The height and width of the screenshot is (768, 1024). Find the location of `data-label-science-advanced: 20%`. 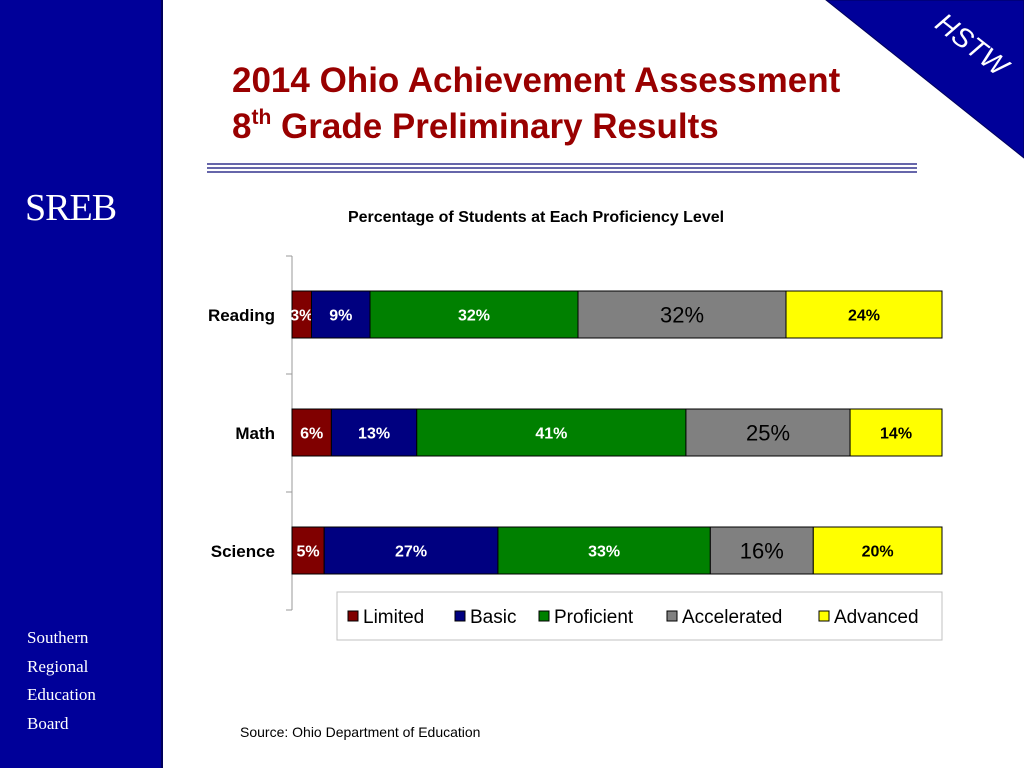

data-label-science-advanced: 20% is located at coordinates (878, 552).